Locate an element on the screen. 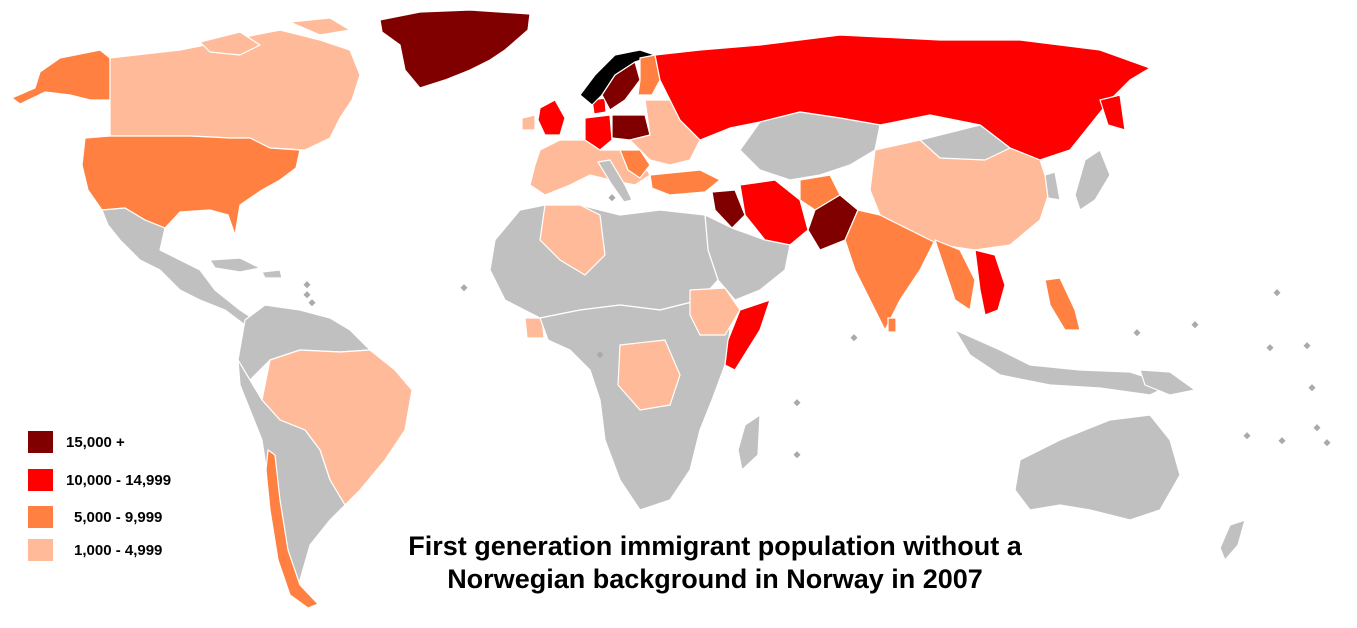  legend-item-15000-plus: 15,000 + is located at coordinates (76, 442).